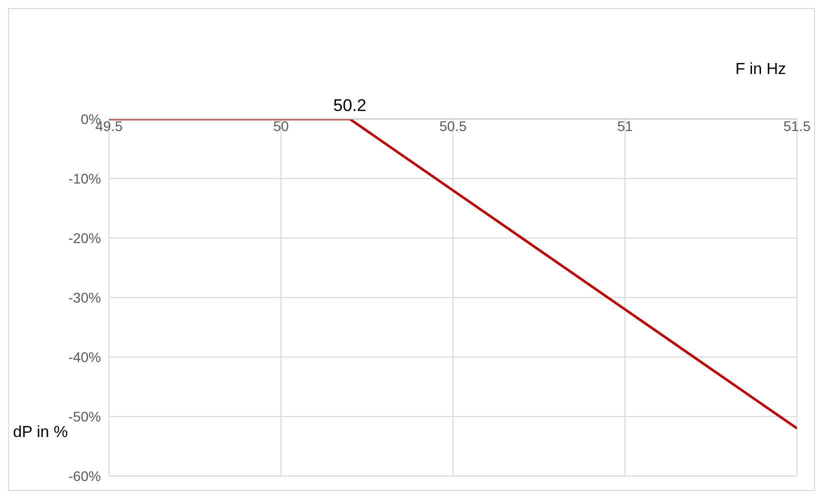  What do you see at coordinates (84, 476) in the screenshot?
I see `y-tick-label: -60%` at bounding box center [84, 476].